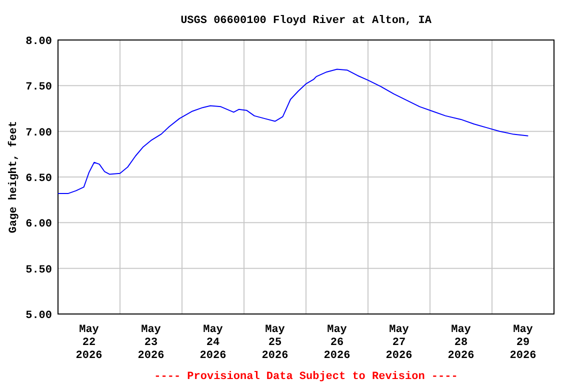  Describe the element at coordinates (337, 343) in the screenshot. I see `x-tick-label: May 26 2026` at that location.